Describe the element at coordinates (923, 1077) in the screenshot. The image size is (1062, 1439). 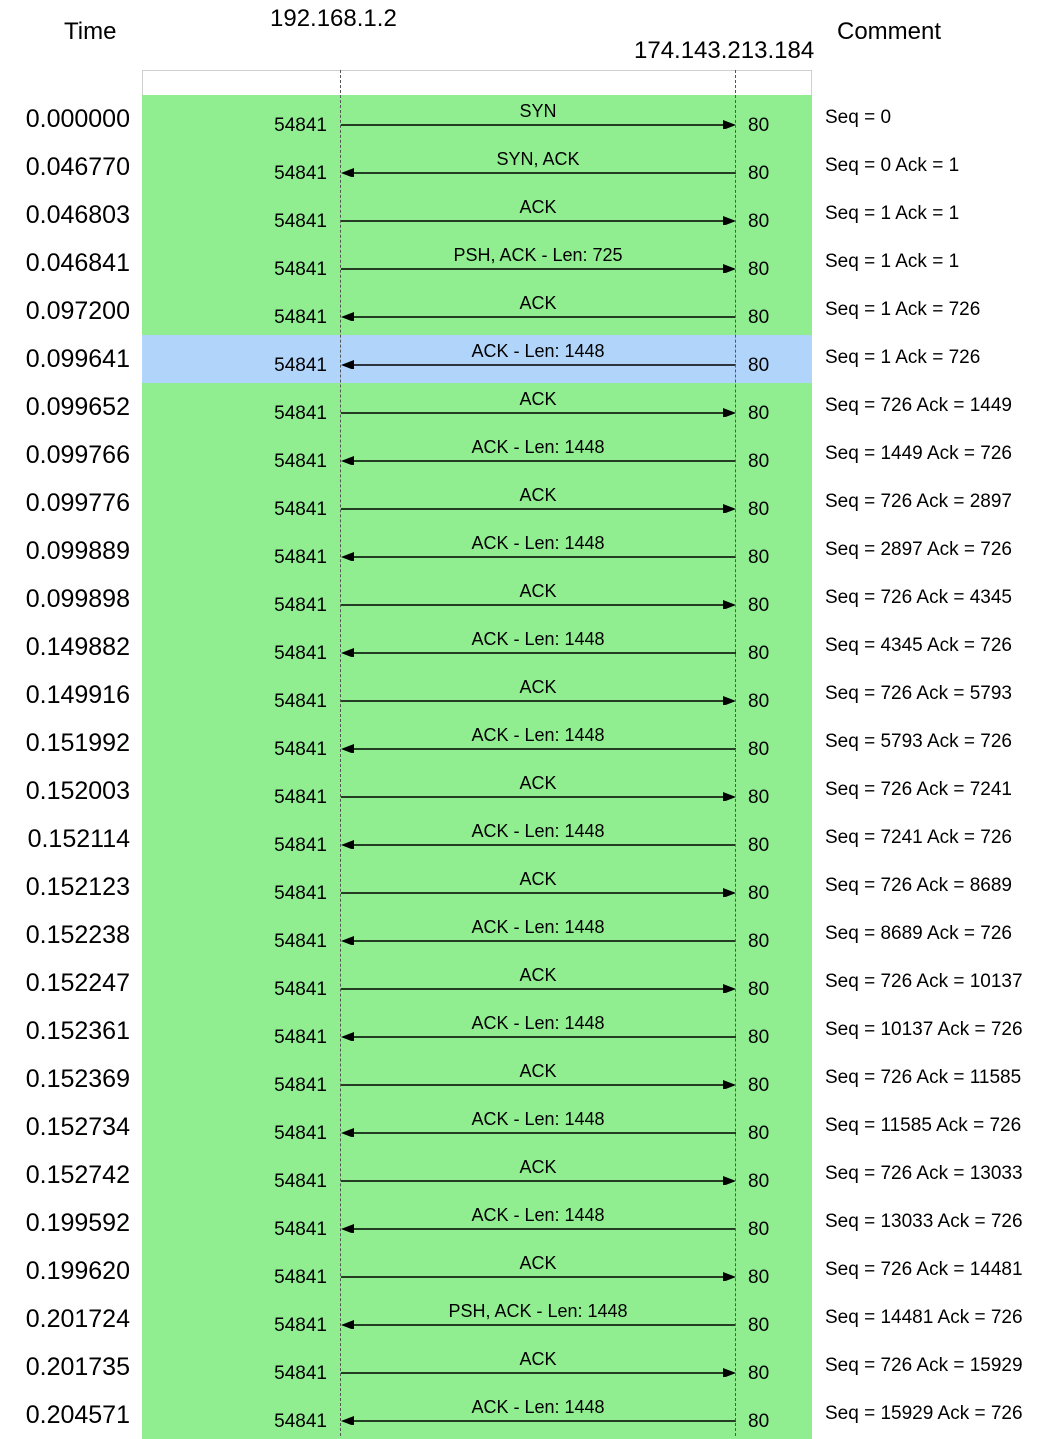
I see `packet-comment: Seq = 726 Ack = 11585` at that location.